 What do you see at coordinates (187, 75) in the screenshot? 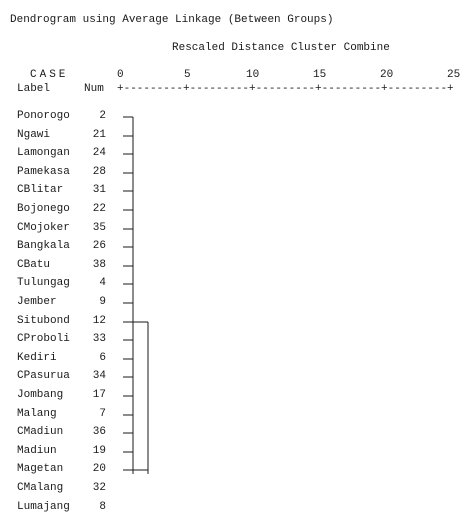
I see `tick-label-5: 5` at bounding box center [187, 75].